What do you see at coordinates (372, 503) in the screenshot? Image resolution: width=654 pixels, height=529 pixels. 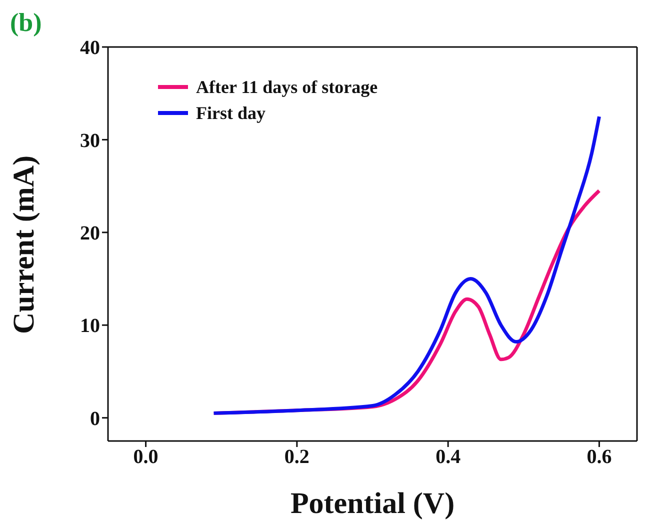 I see `x-axis-title: Potential (V)` at bounding box center [372, 503].